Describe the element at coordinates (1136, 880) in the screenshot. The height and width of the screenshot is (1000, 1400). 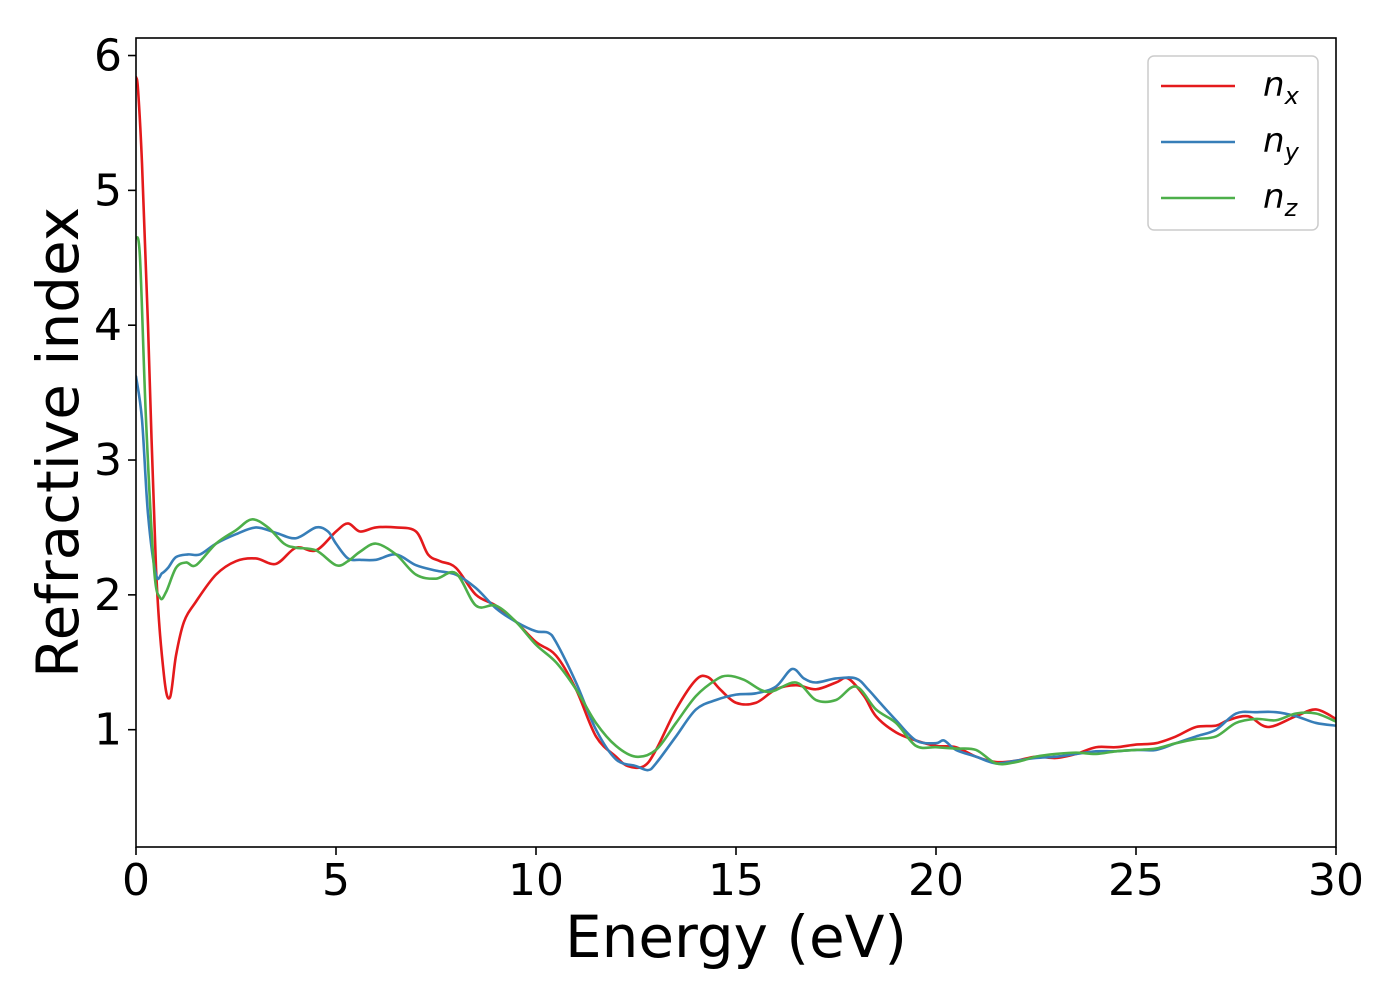
I see `x-tick-label: 25` at that location.